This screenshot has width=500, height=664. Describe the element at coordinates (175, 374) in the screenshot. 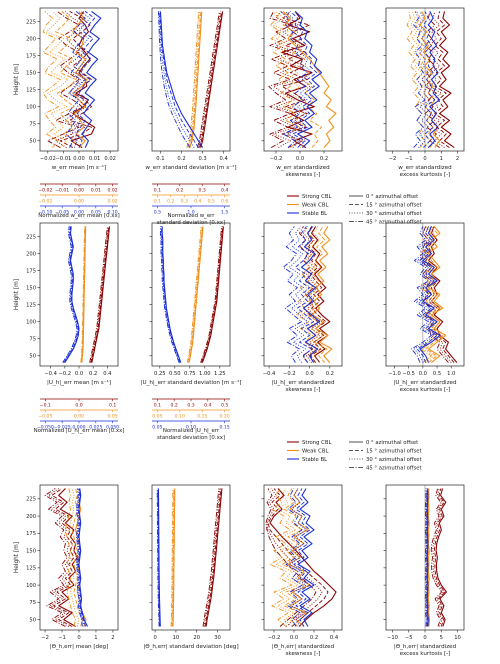

I see `x-tick-label: 0.50` at that location.